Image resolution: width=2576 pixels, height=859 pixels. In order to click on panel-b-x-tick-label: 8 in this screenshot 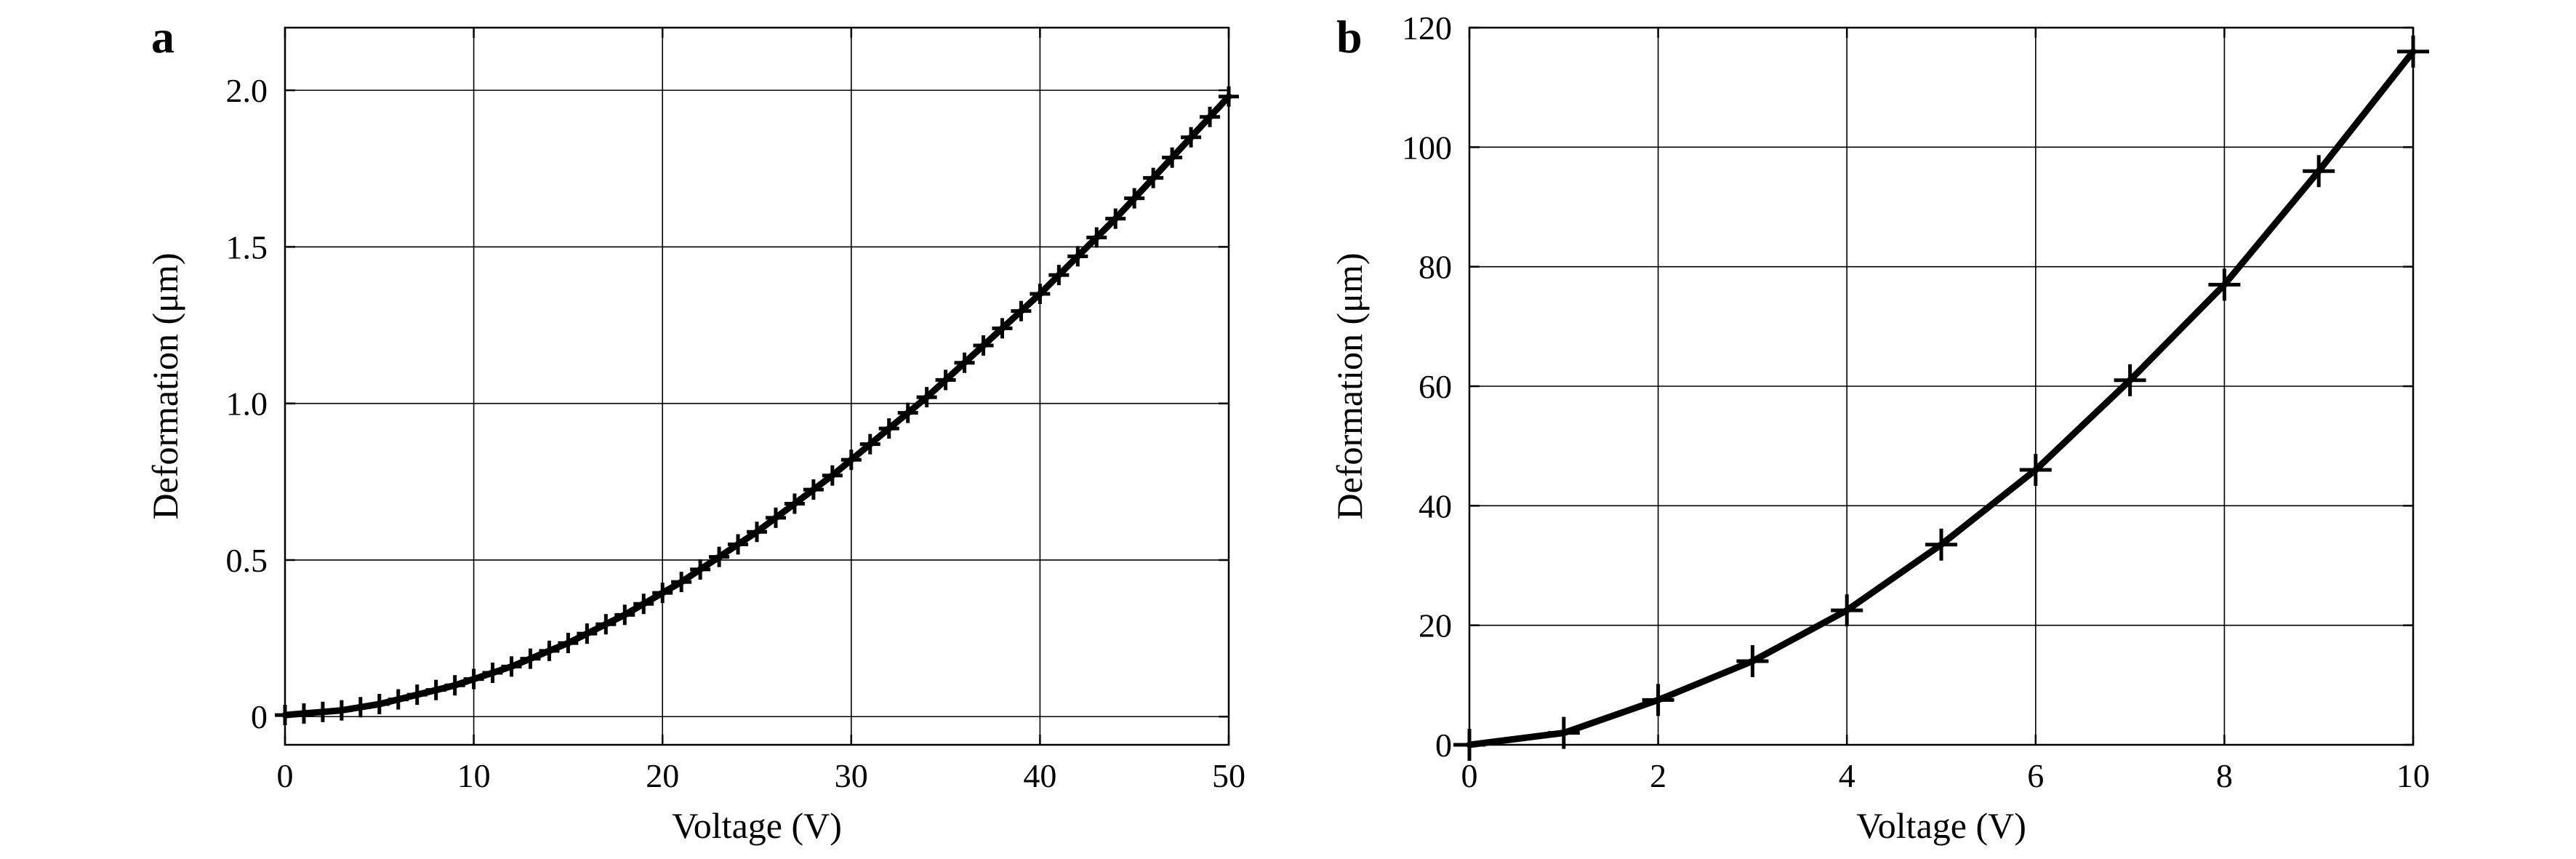, I will do `click(2225, 775)`.